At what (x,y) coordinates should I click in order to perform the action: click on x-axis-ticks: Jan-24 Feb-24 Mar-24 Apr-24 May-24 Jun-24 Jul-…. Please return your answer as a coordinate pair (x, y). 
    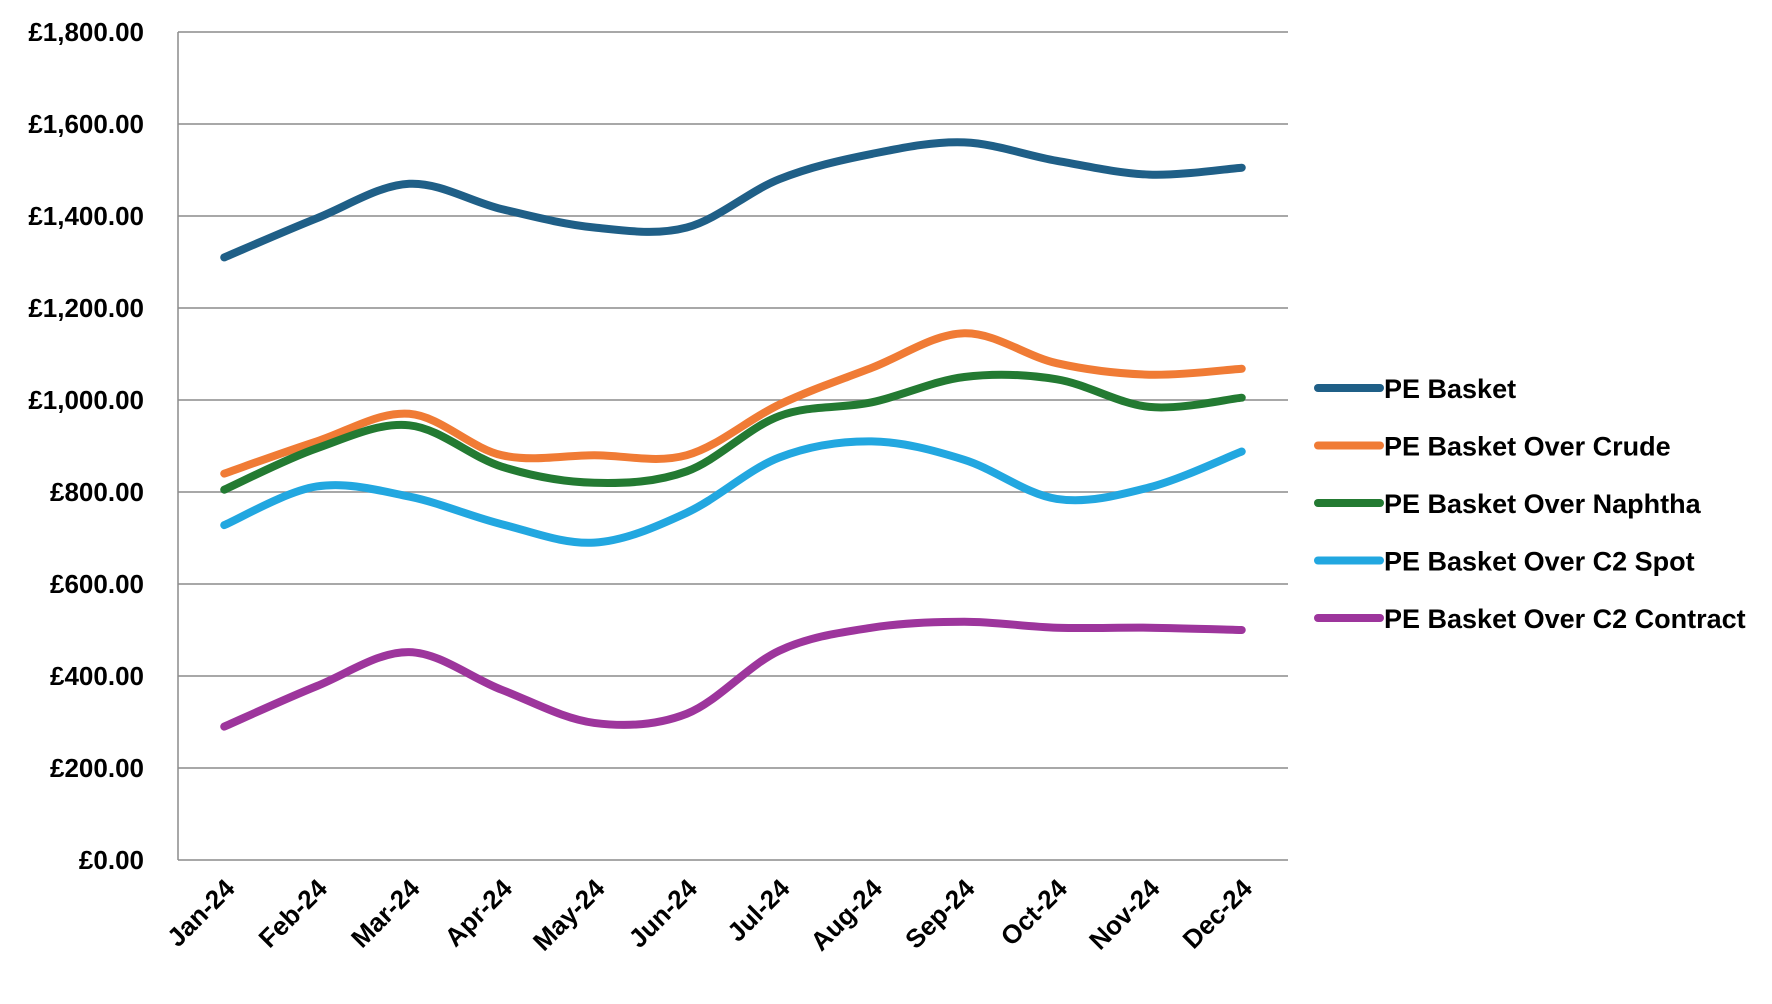
    Looking at the image, I should click on (709, 915).